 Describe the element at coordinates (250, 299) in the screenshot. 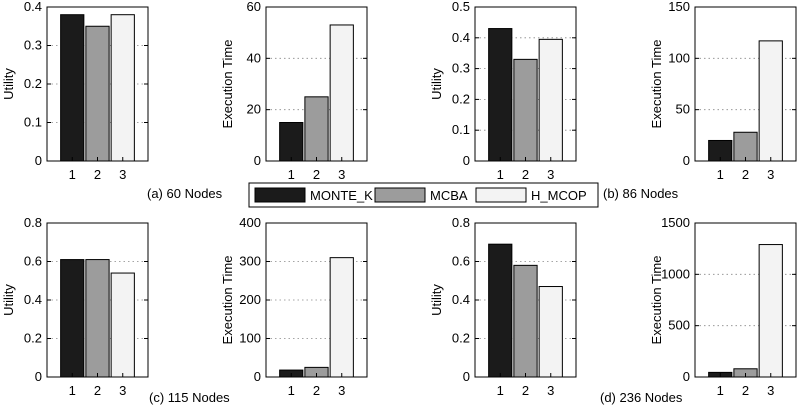

I see `y-tick-label: 200` at that location.